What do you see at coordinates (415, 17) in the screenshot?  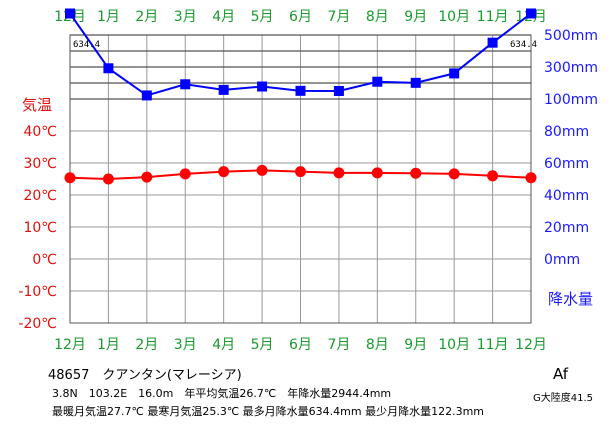 I see `month-label-top: 9月` at bounding box center [415, 17].